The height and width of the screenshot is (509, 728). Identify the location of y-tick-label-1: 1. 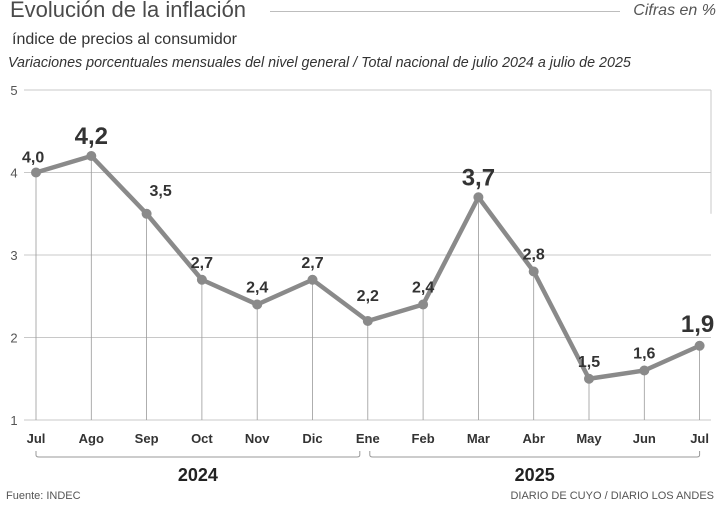
(13, 420).